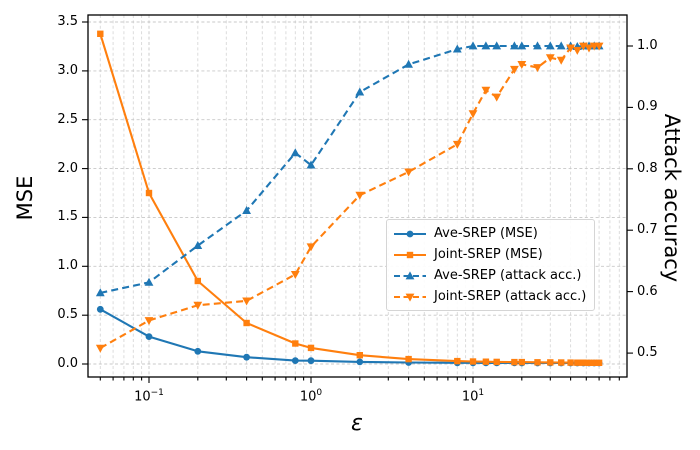 Image resolution: width=700 pixels, height=450 pixels. What do you see at coordinates (647, 291) in the screenshot?
I see `y-right-tick-label: 0.6` at bounding box center [647, 291].